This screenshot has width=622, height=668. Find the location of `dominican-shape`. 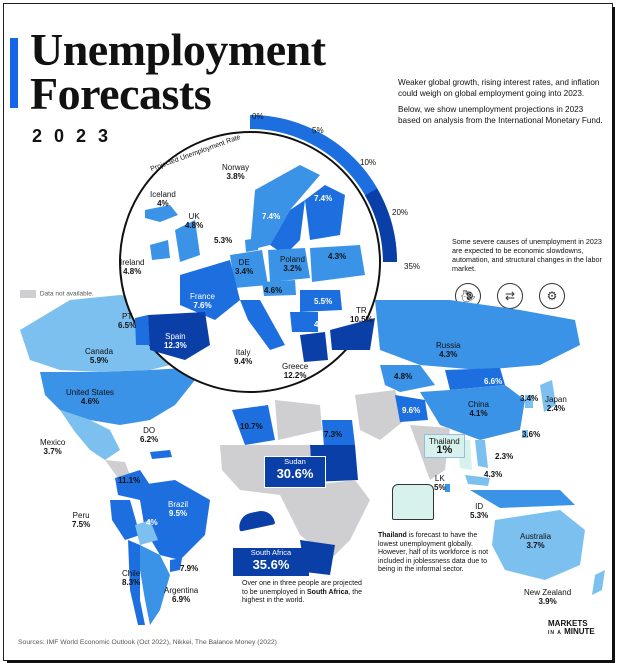

dominican-shape is located at coordinates (161, 454).